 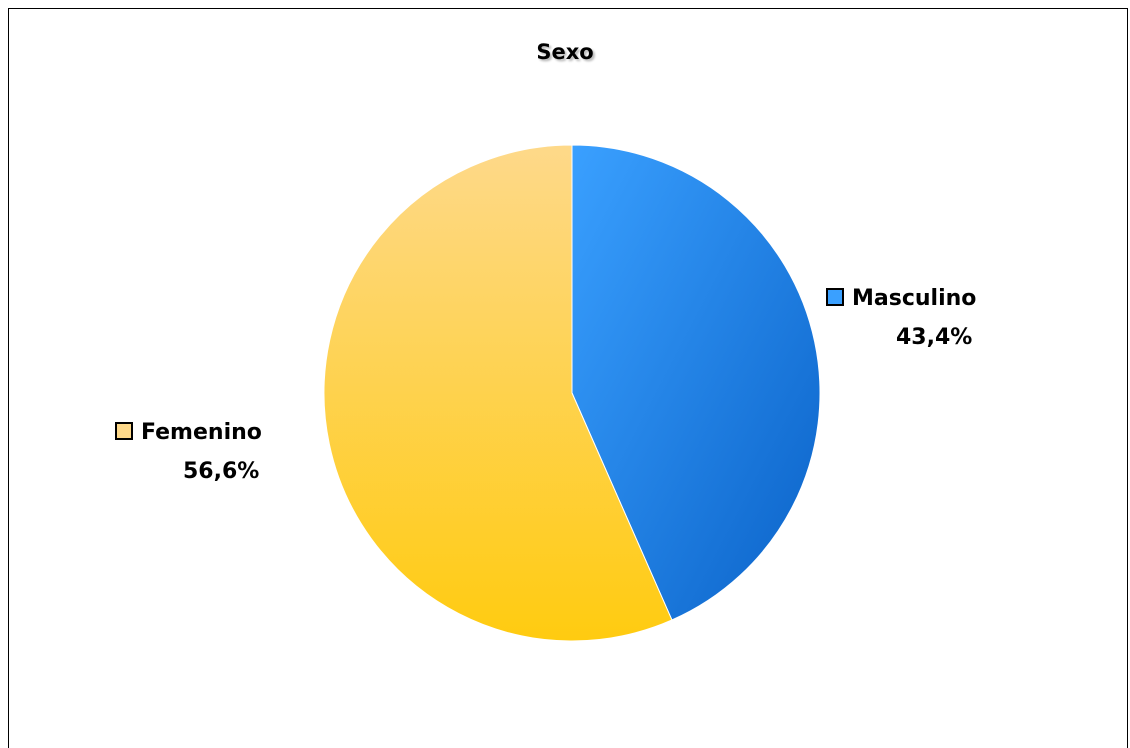 I want to click on legend-swatch-masculino, so click(x=835, y=297).